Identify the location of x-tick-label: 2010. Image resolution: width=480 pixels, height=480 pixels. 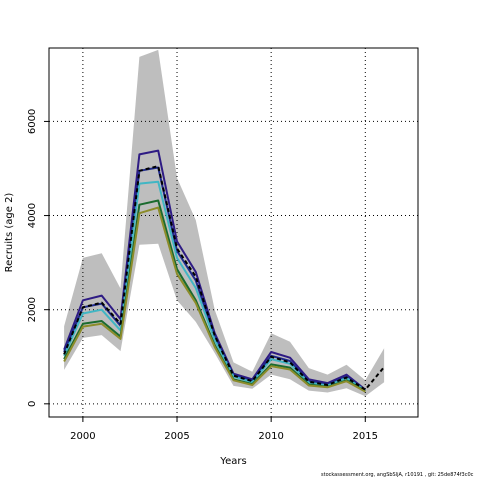
(270, 436).